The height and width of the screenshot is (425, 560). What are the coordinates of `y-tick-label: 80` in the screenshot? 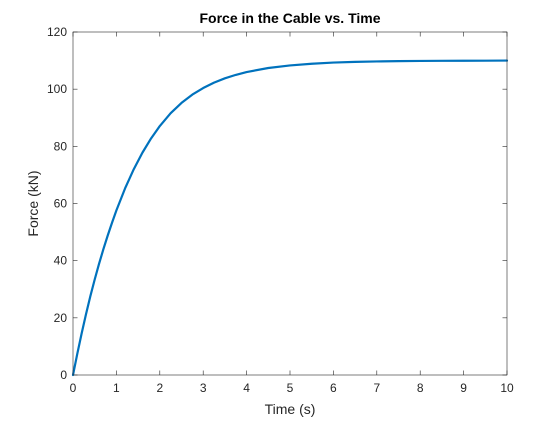 It's located at (61, 146).